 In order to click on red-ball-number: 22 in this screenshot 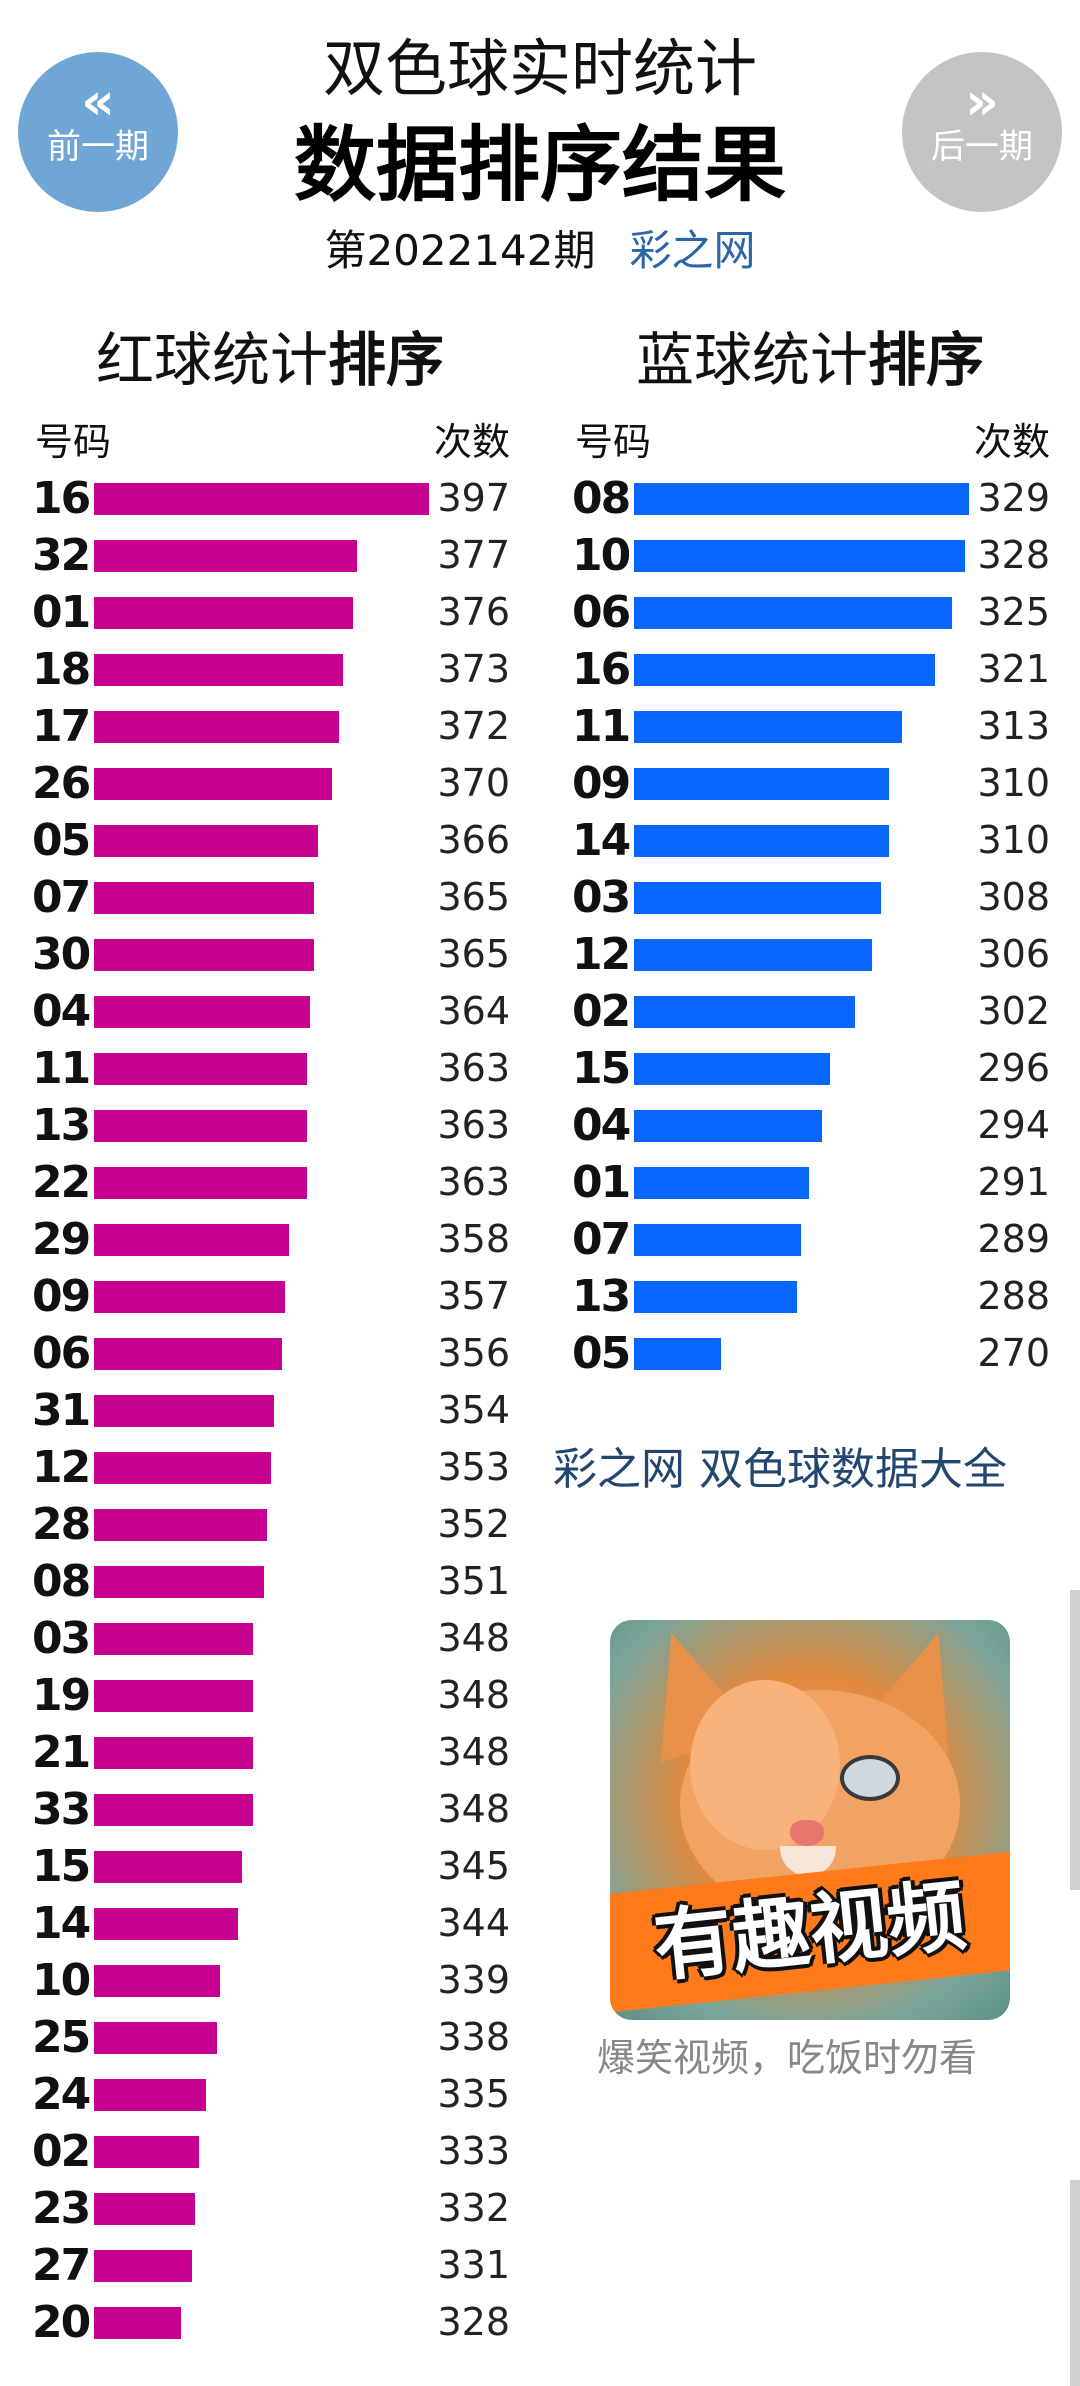, I will do `click(61, 1182)`.